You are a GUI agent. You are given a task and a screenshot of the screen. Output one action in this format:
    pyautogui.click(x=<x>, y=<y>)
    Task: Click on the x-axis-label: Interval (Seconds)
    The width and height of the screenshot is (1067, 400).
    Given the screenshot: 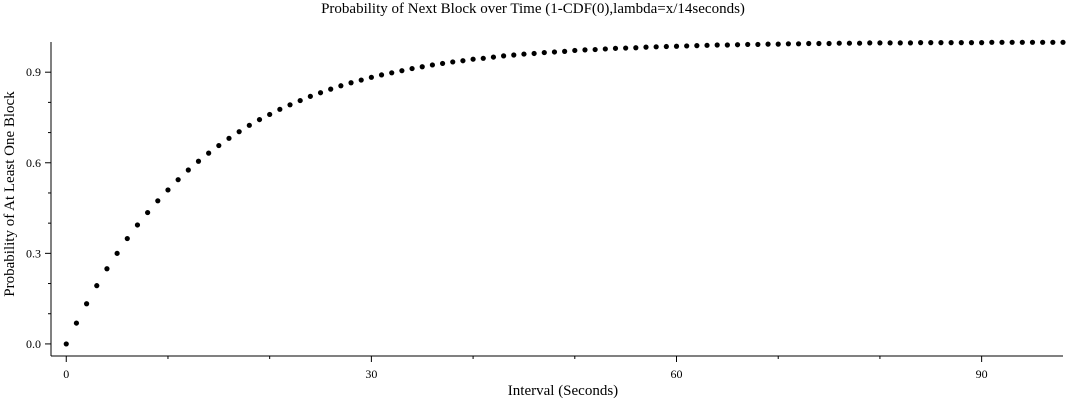 What is the action you would take?
    pyautogui.click(x=563, y=391)
    